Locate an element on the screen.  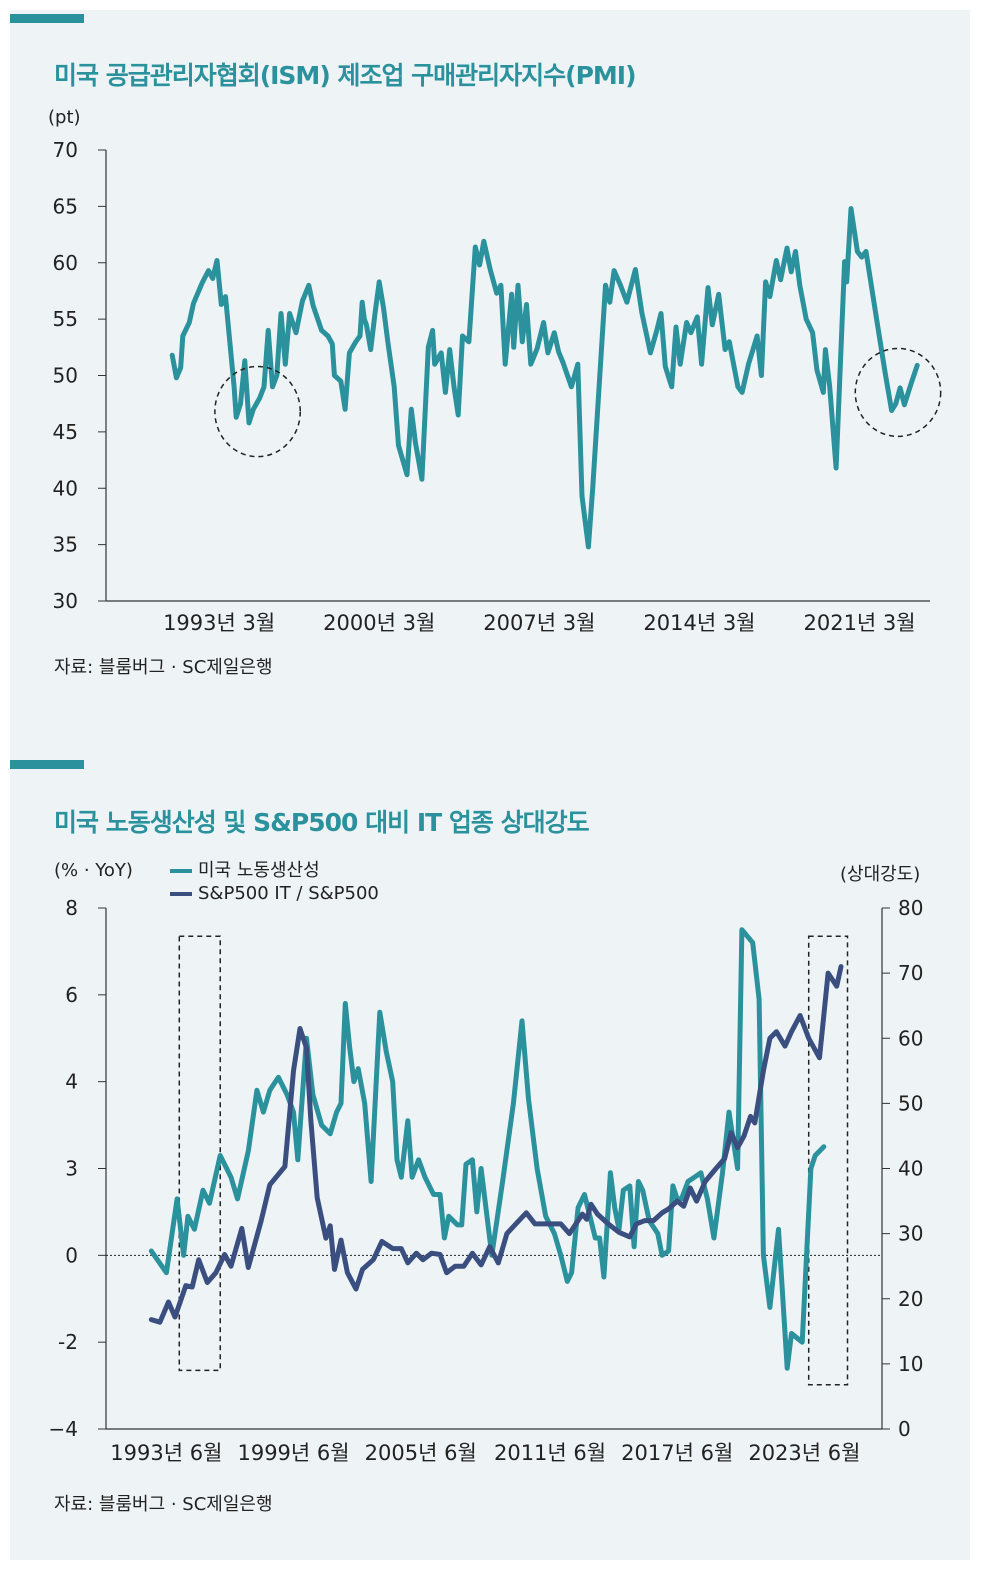
chart2-x-tick-label: 2011년 6월 is located at coordinates (550, 1453).